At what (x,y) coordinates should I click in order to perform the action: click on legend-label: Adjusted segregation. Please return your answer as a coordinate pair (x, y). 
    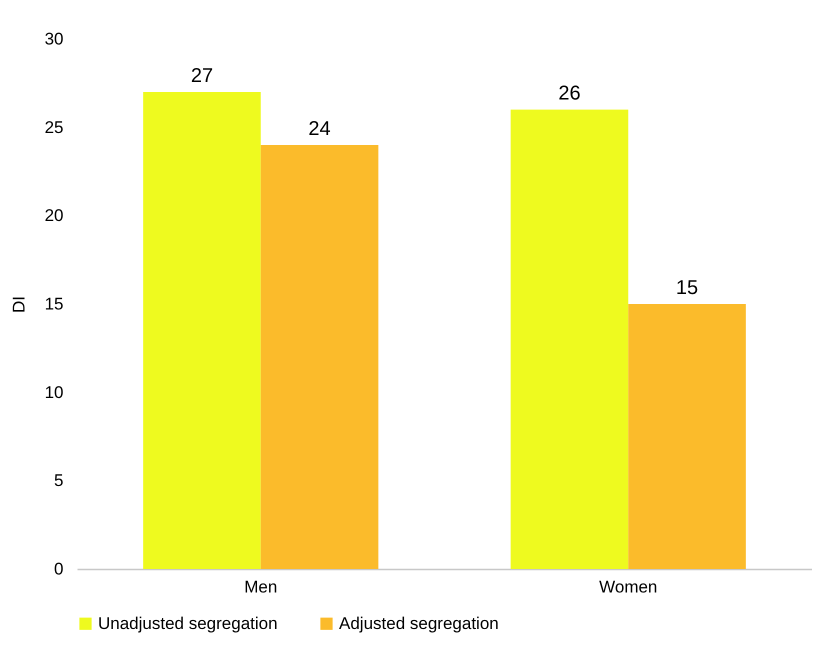
    Looking at the image, I should click on (419, 623).